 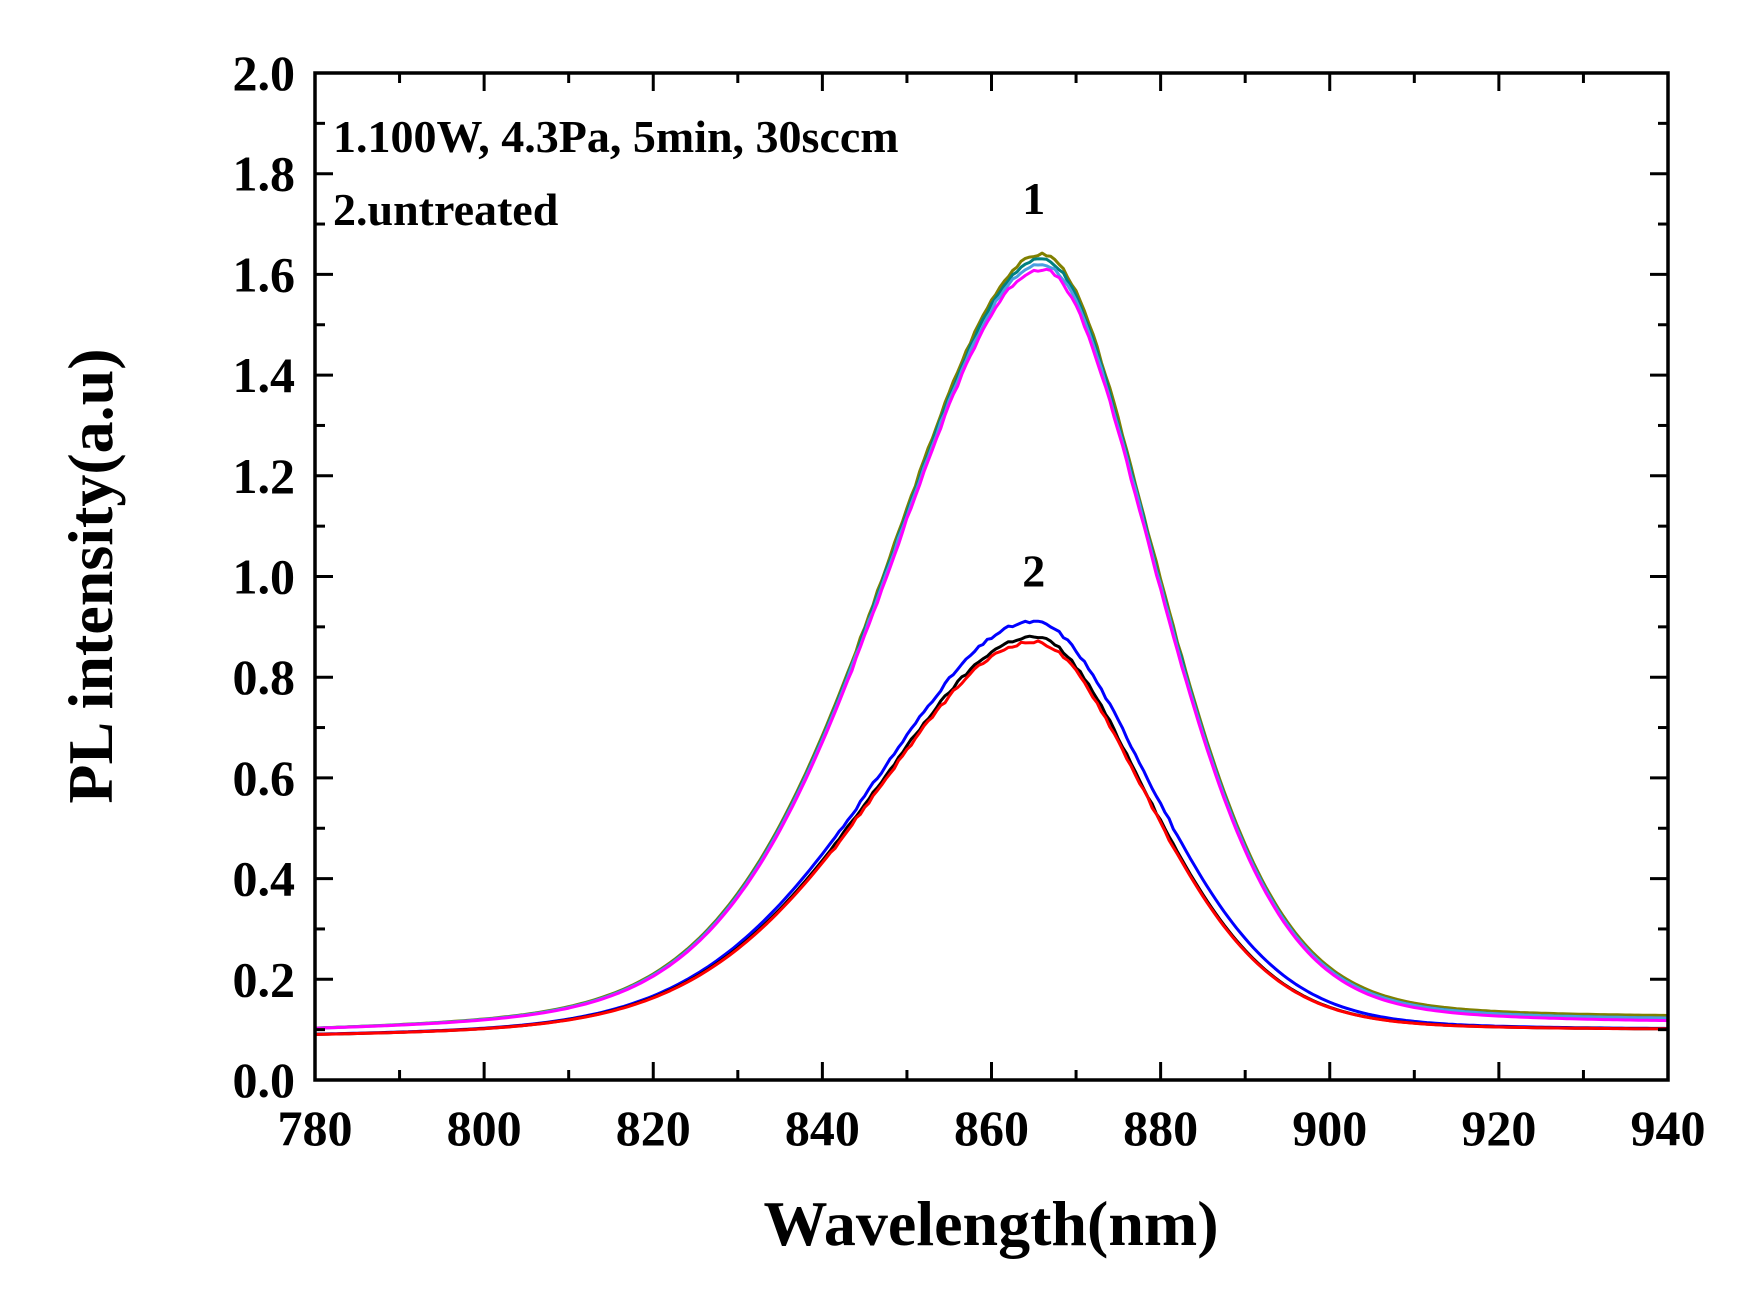 What do you see at coordinates (315, 1128) in the screenshot?
I see `x-tick-label: 780` at bounding box center [315, 1128].